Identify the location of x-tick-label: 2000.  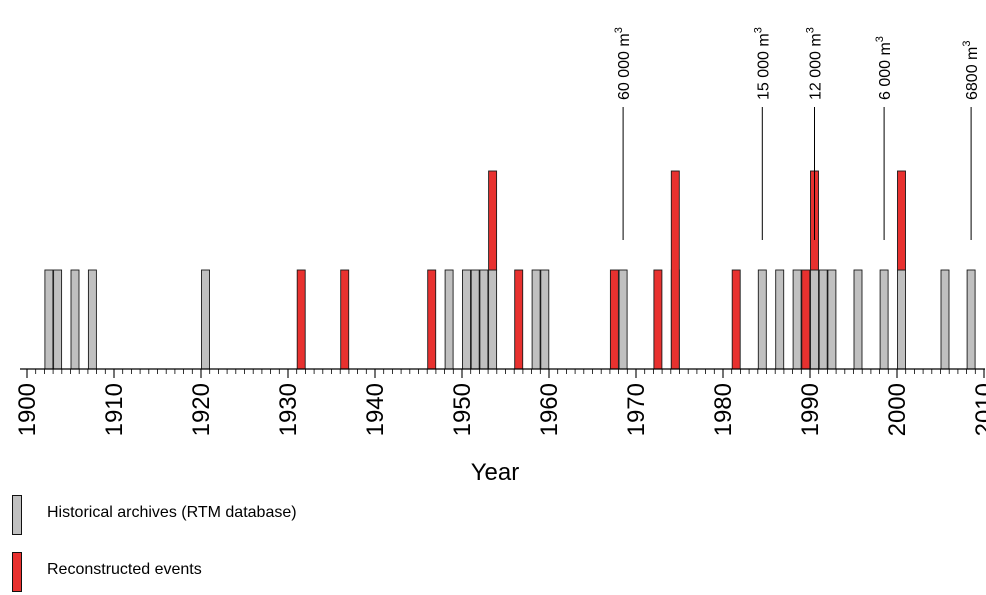
(897, 409).